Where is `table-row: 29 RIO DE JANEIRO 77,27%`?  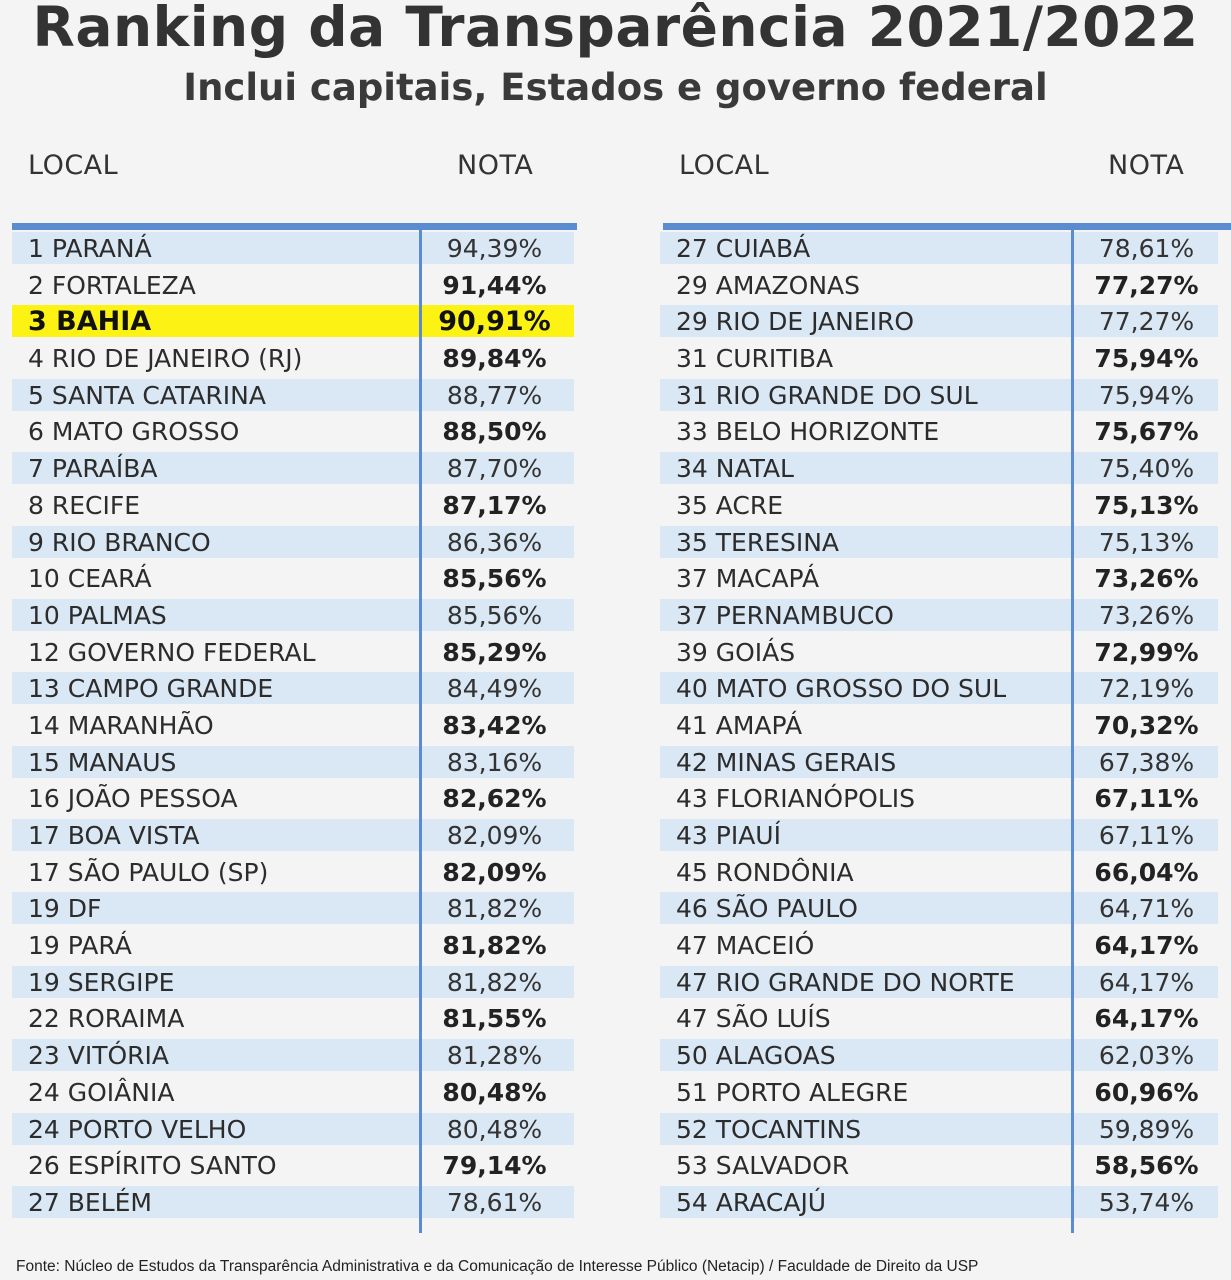 table-row: 29 RIO DE JANEIRO 77,27% is located at coordinates (945, 321).